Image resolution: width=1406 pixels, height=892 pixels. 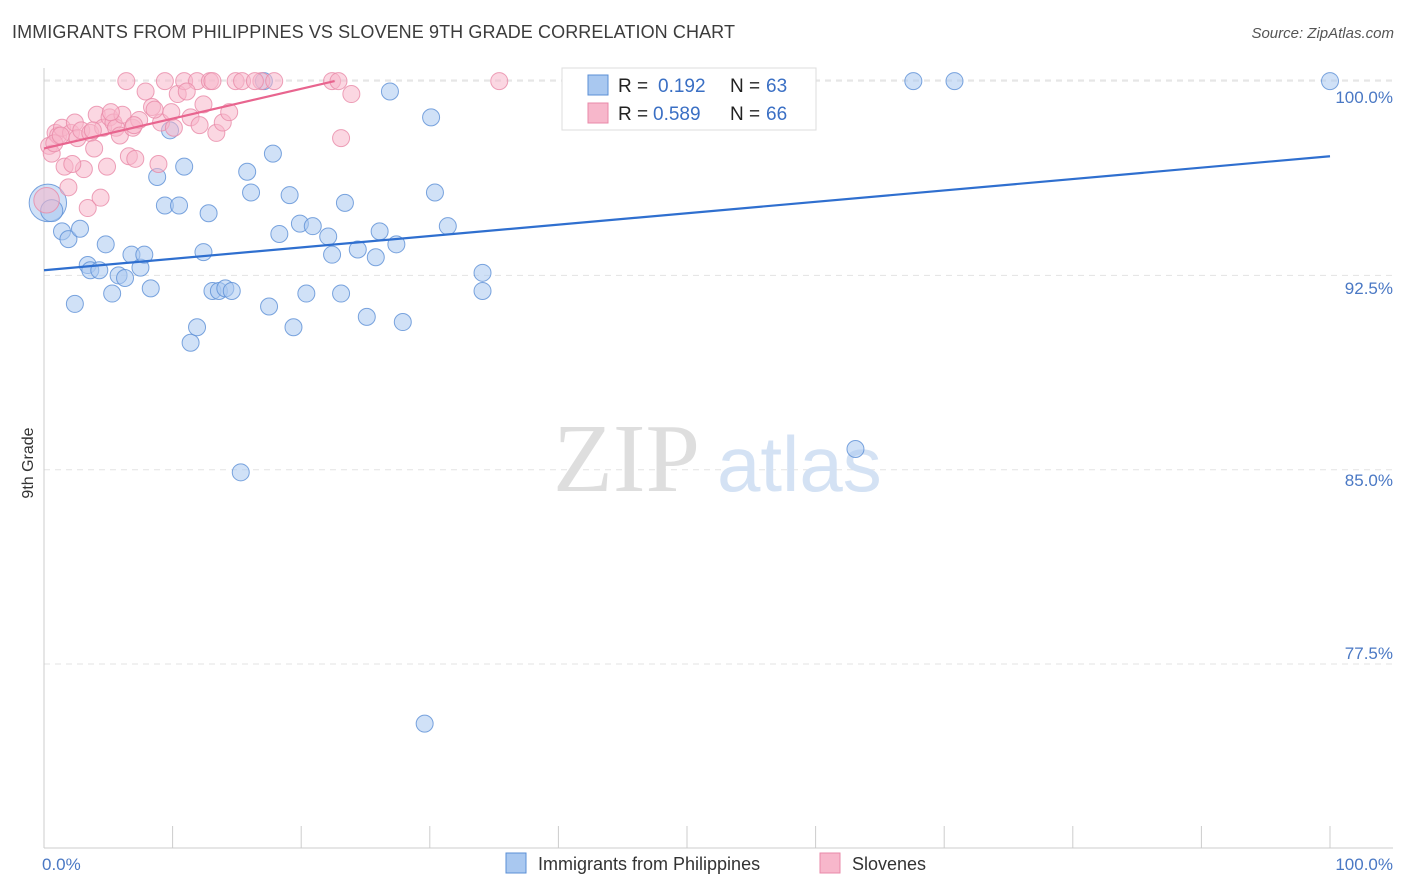 I want to click on legend-n-value: 63, so click(x=776, y=86).